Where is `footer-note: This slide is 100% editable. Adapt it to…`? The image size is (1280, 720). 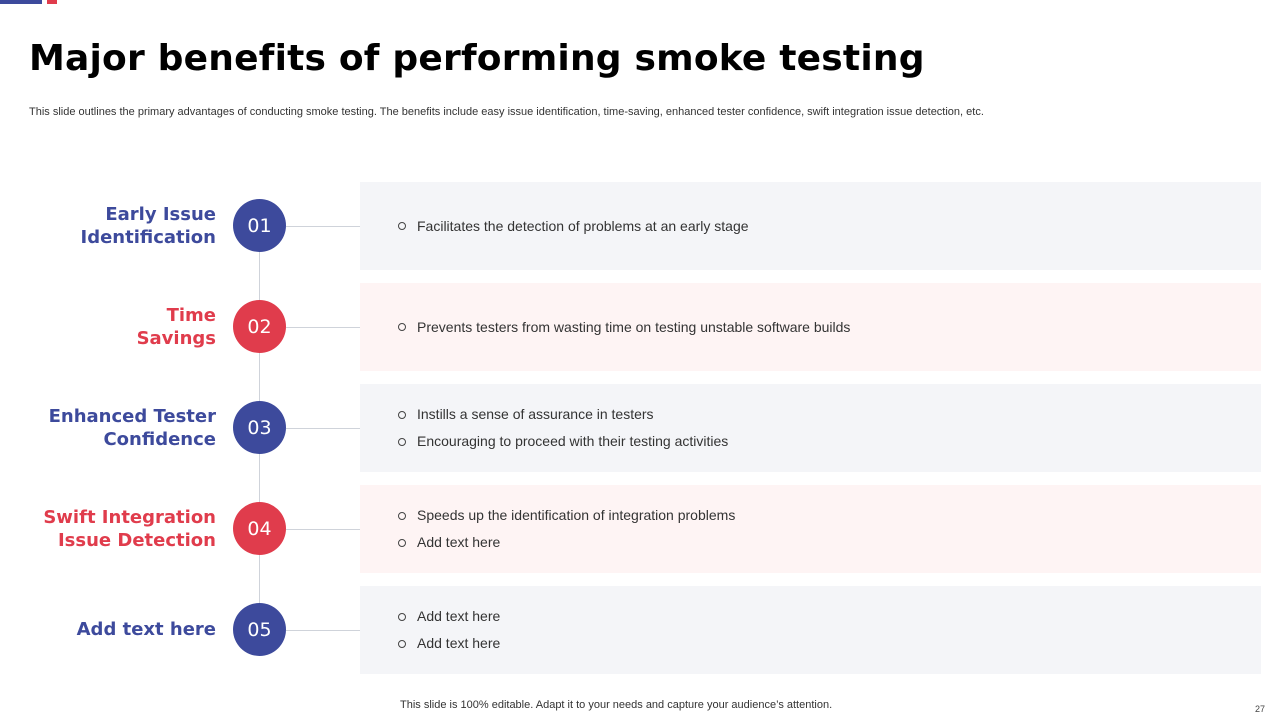 footer-note: This slide is 100% editable. Adapt it to… is located at coordinates (616, 705).